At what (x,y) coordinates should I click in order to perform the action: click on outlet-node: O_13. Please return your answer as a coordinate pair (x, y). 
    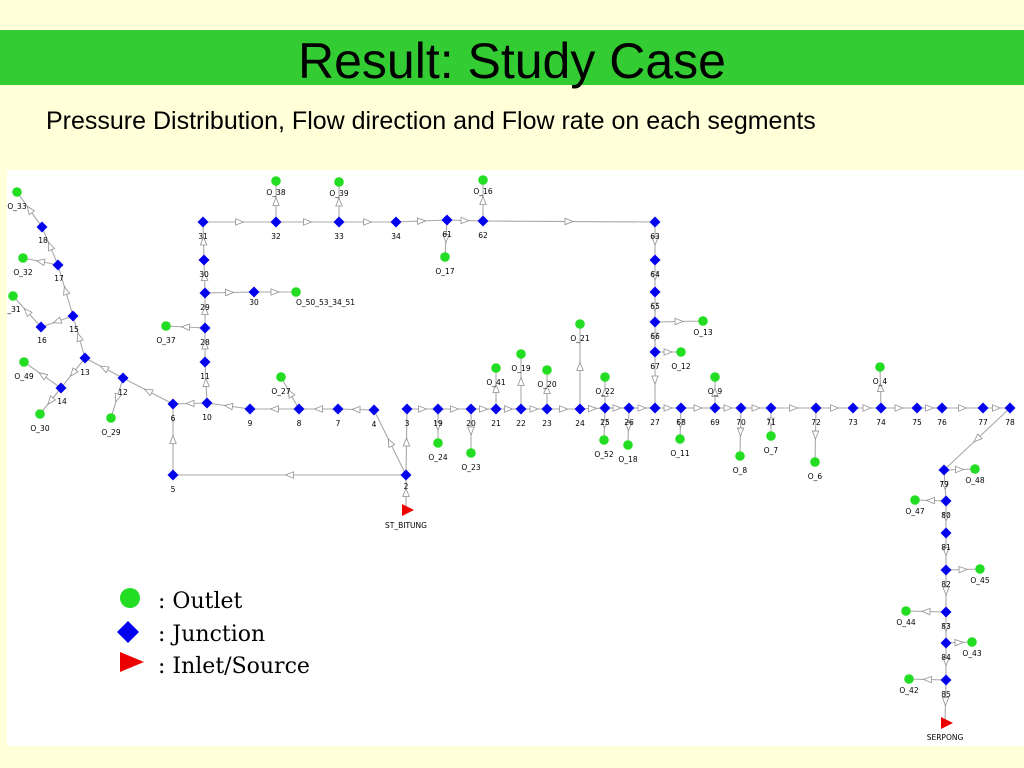
    Looking at the image, I should click on (703, 326).